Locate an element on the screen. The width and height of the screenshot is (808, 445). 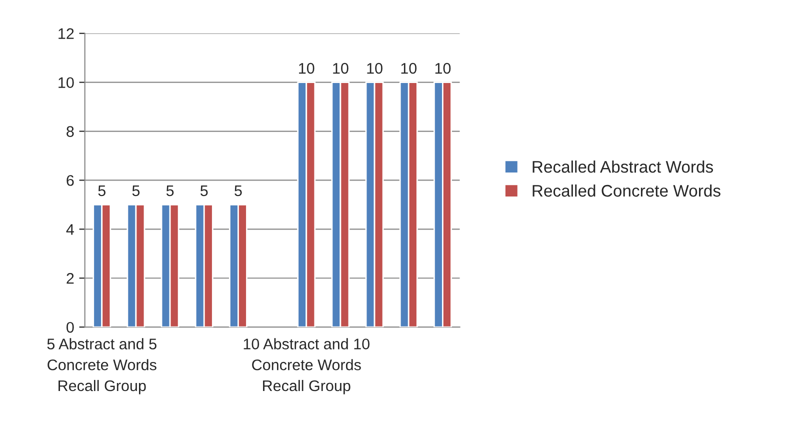
y-tick-label: 2 is located at coordinates (70, 278).